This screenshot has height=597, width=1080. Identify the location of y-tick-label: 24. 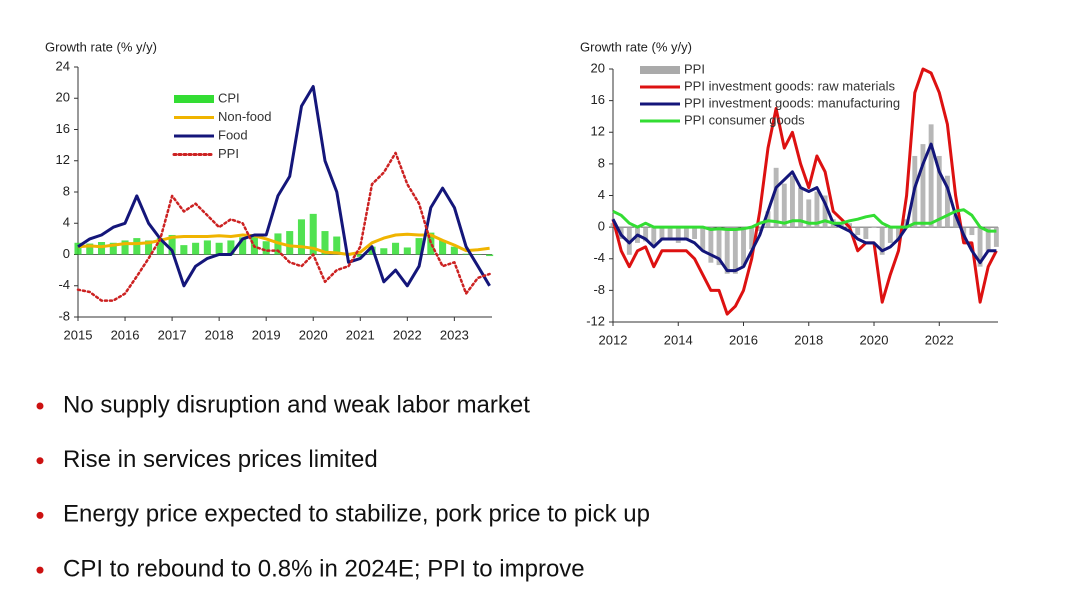
(63, 65).